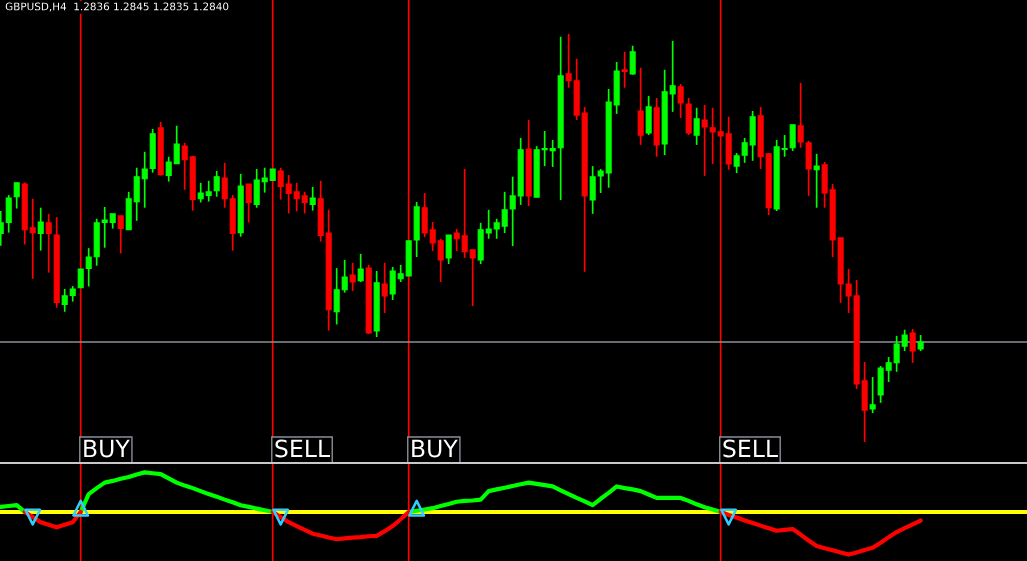 This screenshot has height=561, width=1027. What do you see at coordinates (117, 7) in the screenshot?
I see `chart-title: GBPUSD,H4 1.2836 1.2845 1.2835 1.2840` at bounding box center [117, 7].